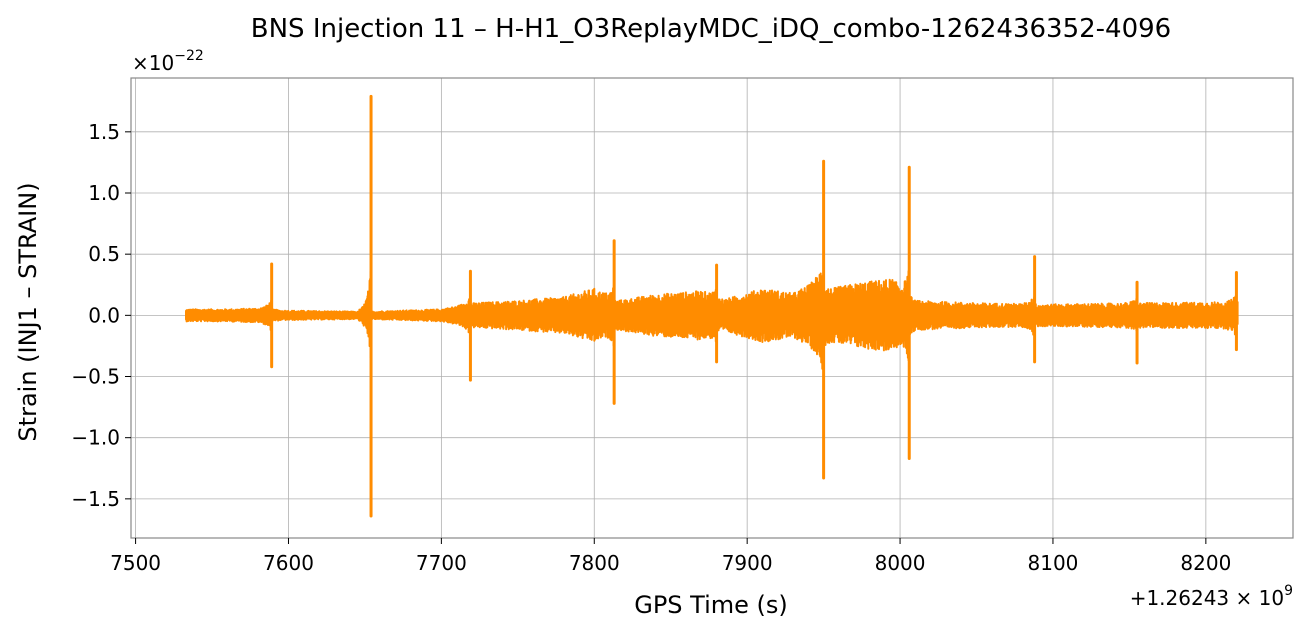  I want to click on y-ticks: −1.5 −1.0 −0.5 0.0 0.5 1.0 1.5, so click(101, 315).